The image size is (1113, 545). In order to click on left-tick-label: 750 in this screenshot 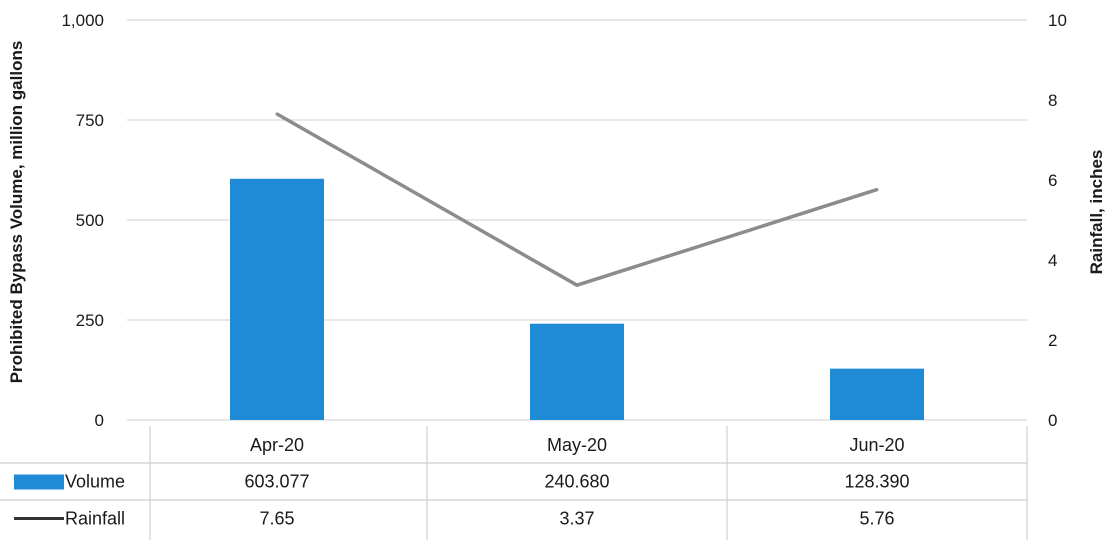, I will do `click(90, 120)`.